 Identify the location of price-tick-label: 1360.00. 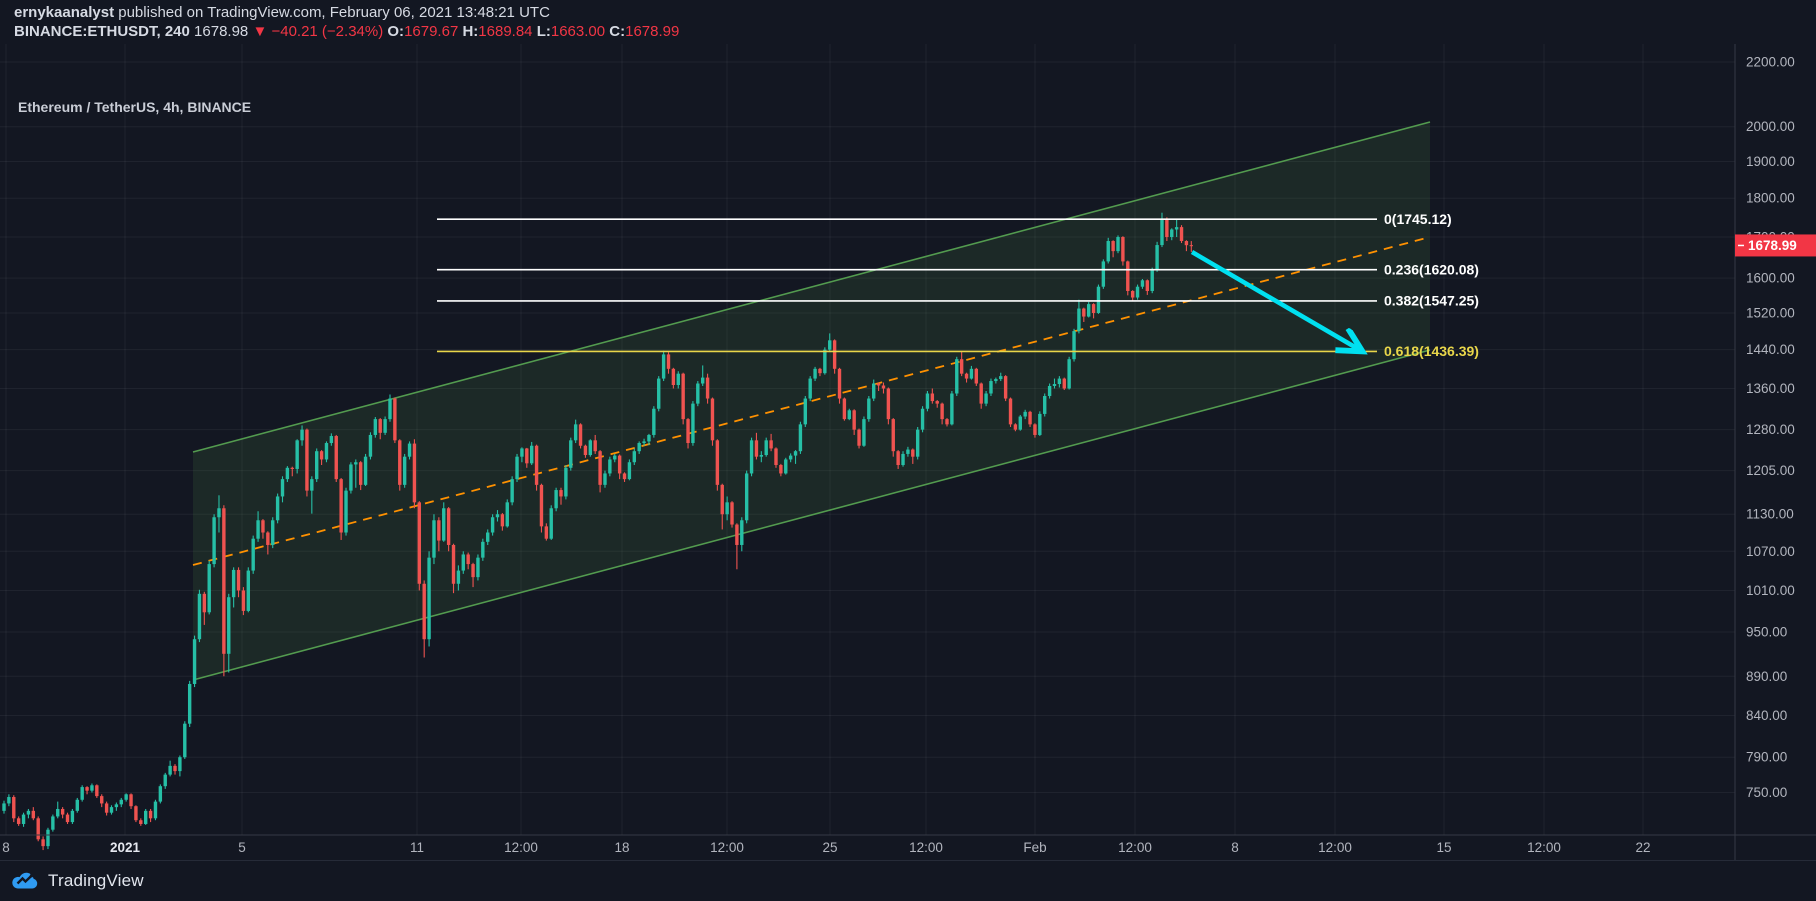
(1770, 388).